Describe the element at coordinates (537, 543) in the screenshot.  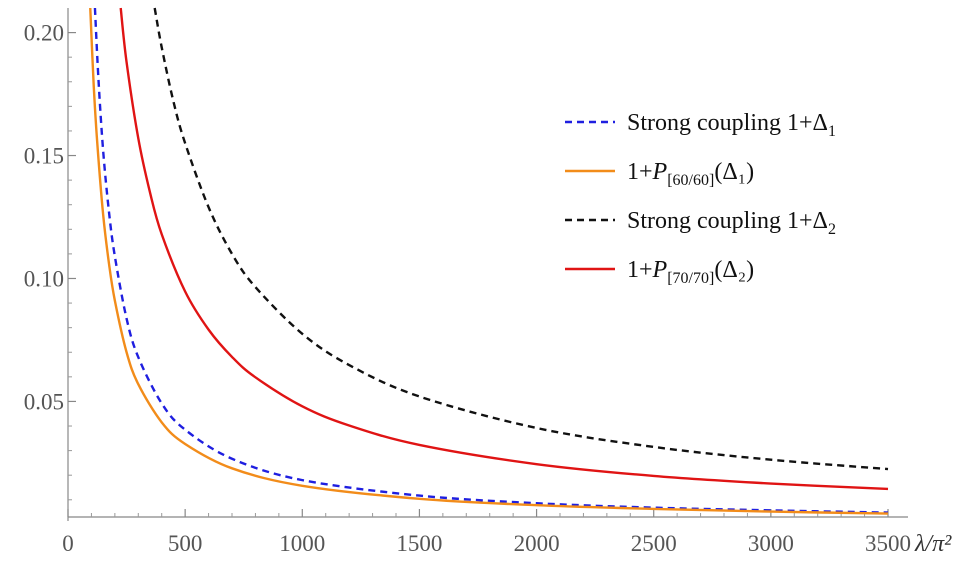
I see `x-tick-label: 2000` at that location.